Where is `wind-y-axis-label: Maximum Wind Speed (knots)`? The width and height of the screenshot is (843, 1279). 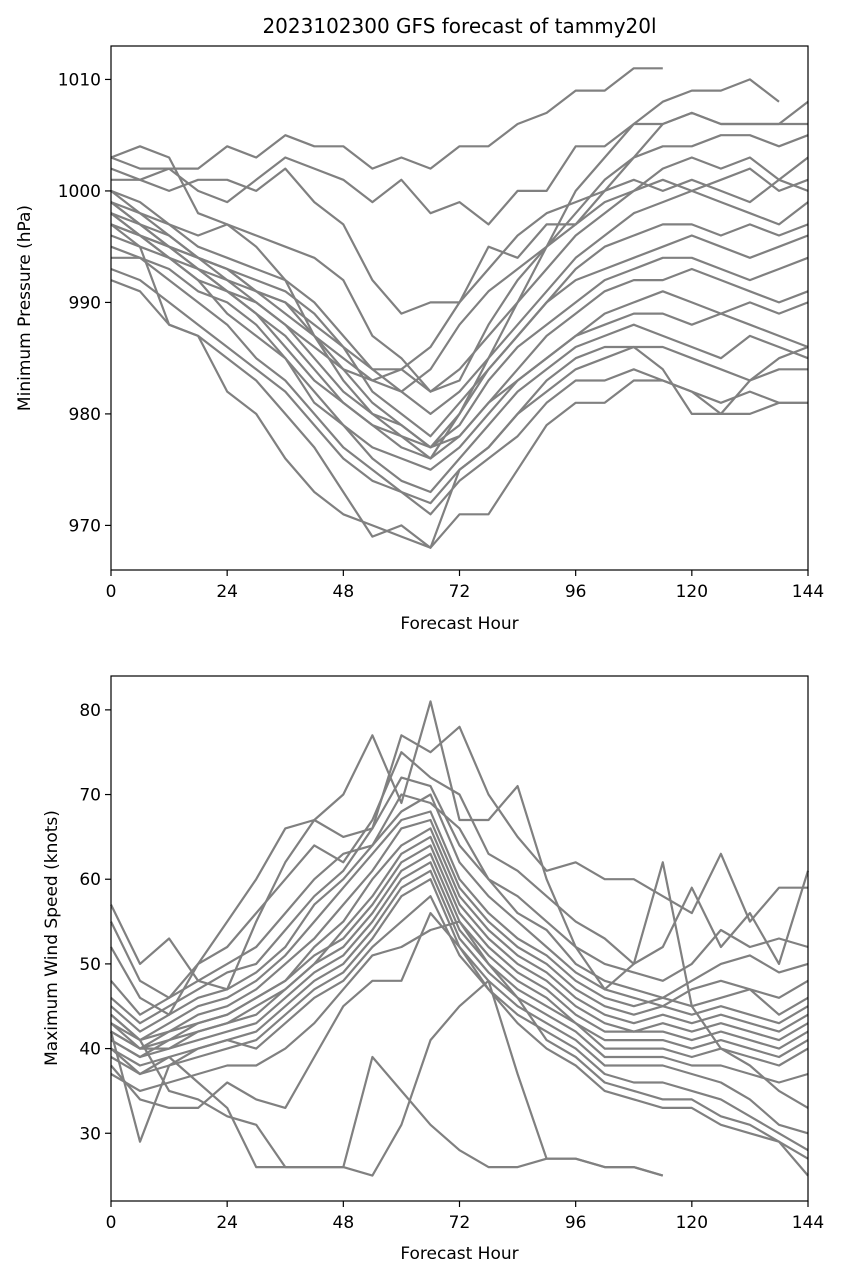 wind-y-axis-label: Maximum Wind Speed (knots) is located at coordinates (52, 938).